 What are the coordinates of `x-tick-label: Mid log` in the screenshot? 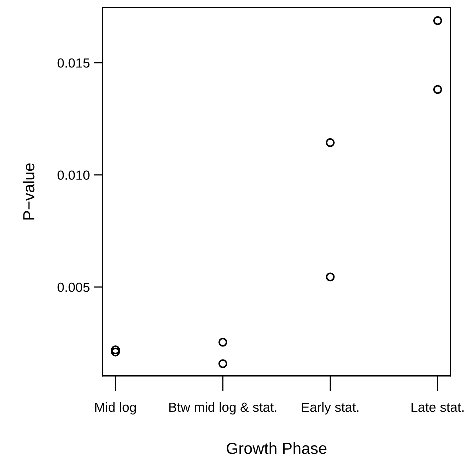 It's located at (116, 408).